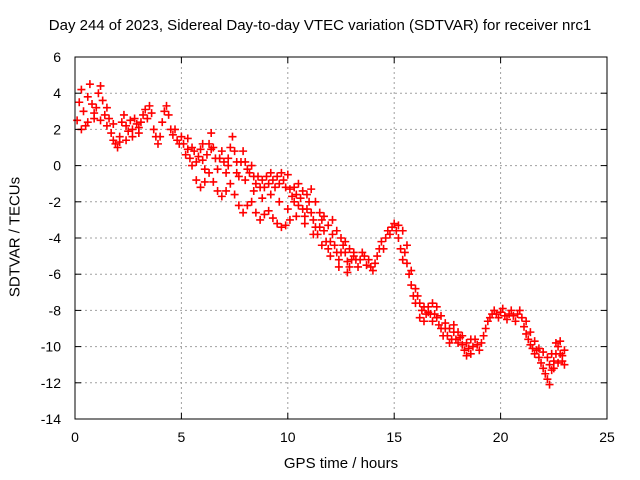  I want to click on x-tick-label: 0, so click(75, 437).